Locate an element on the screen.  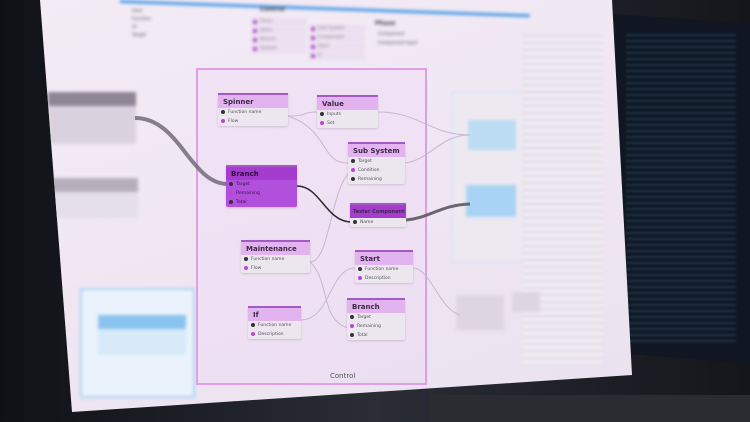
node-branch: Branch Target Remaining Total is located at coordinates (376, 319).